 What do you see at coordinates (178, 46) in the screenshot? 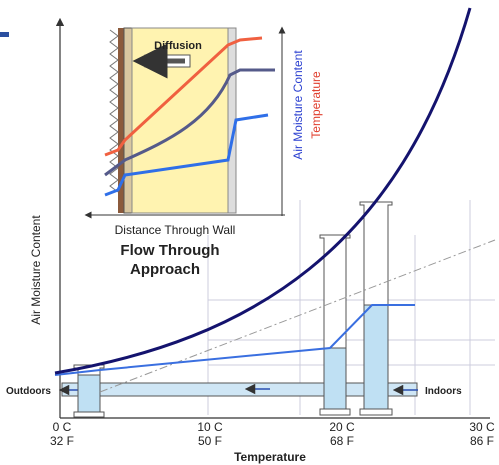
I see `inset-arrow-label: Diffusion` at bounding box center [178, 46].